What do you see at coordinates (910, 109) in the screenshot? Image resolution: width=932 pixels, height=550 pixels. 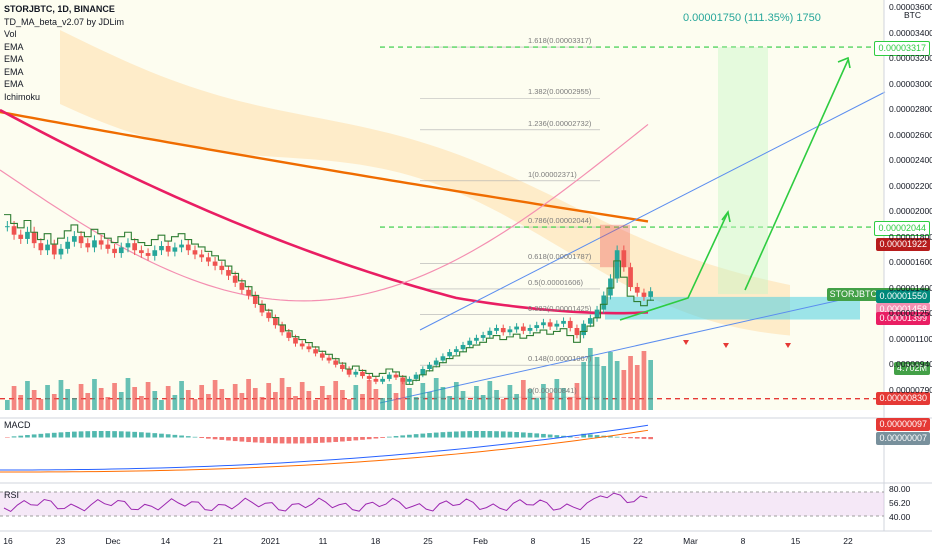 I see `price-axis-label: 0.00002800` at bounding box center [910, 109].